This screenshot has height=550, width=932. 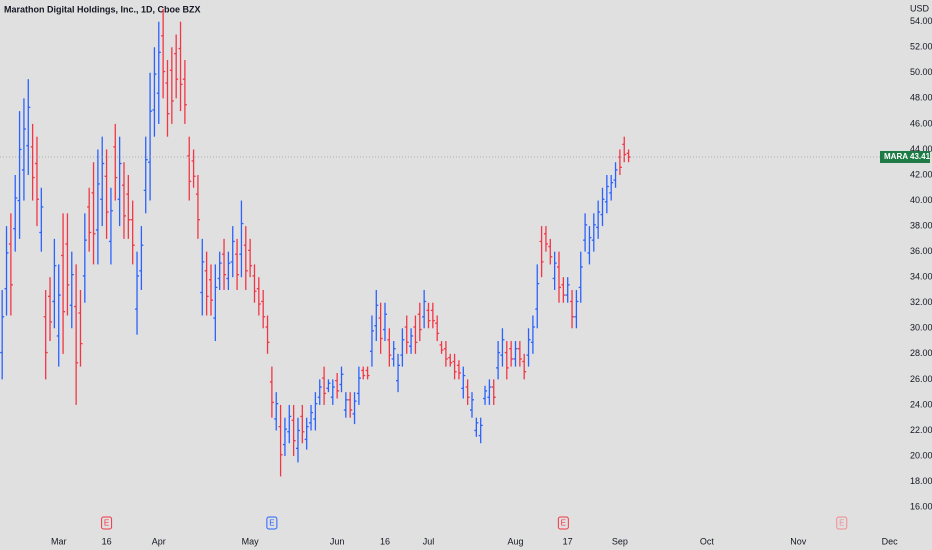 What do you see at coordinates (921, 302) in the screenshot?
I see `y-tick-label: 32.00` at bounding box center [921, 302].